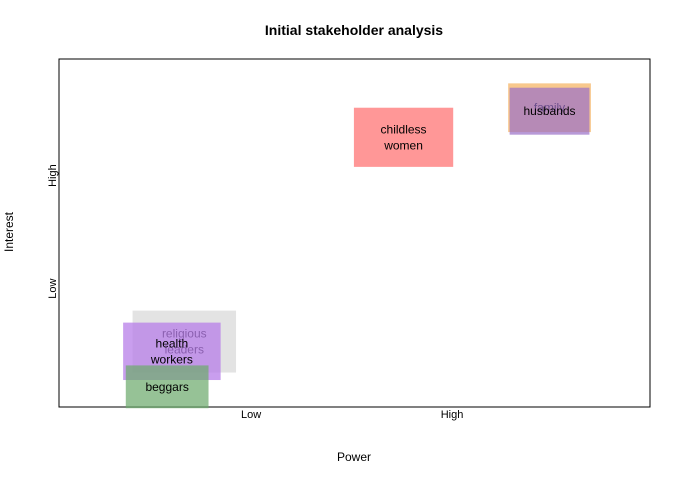  What do you see at coordinates (9, 231) in the screenshot?
I see `y-axis-label: Interest` at bounding box center [9, 231].